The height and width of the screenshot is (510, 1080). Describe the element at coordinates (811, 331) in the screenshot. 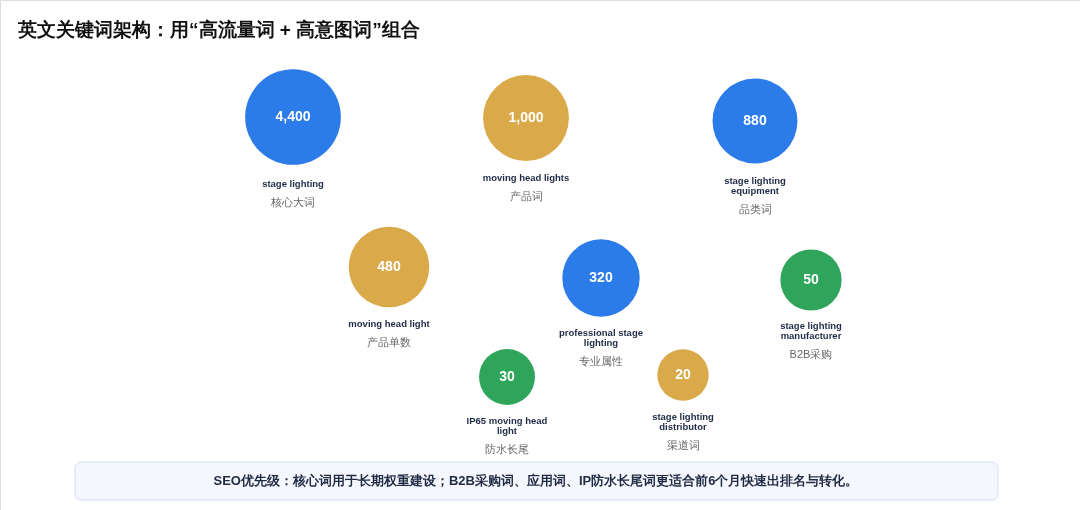

I see `category-label: stage lighting manufacturer` at that location.